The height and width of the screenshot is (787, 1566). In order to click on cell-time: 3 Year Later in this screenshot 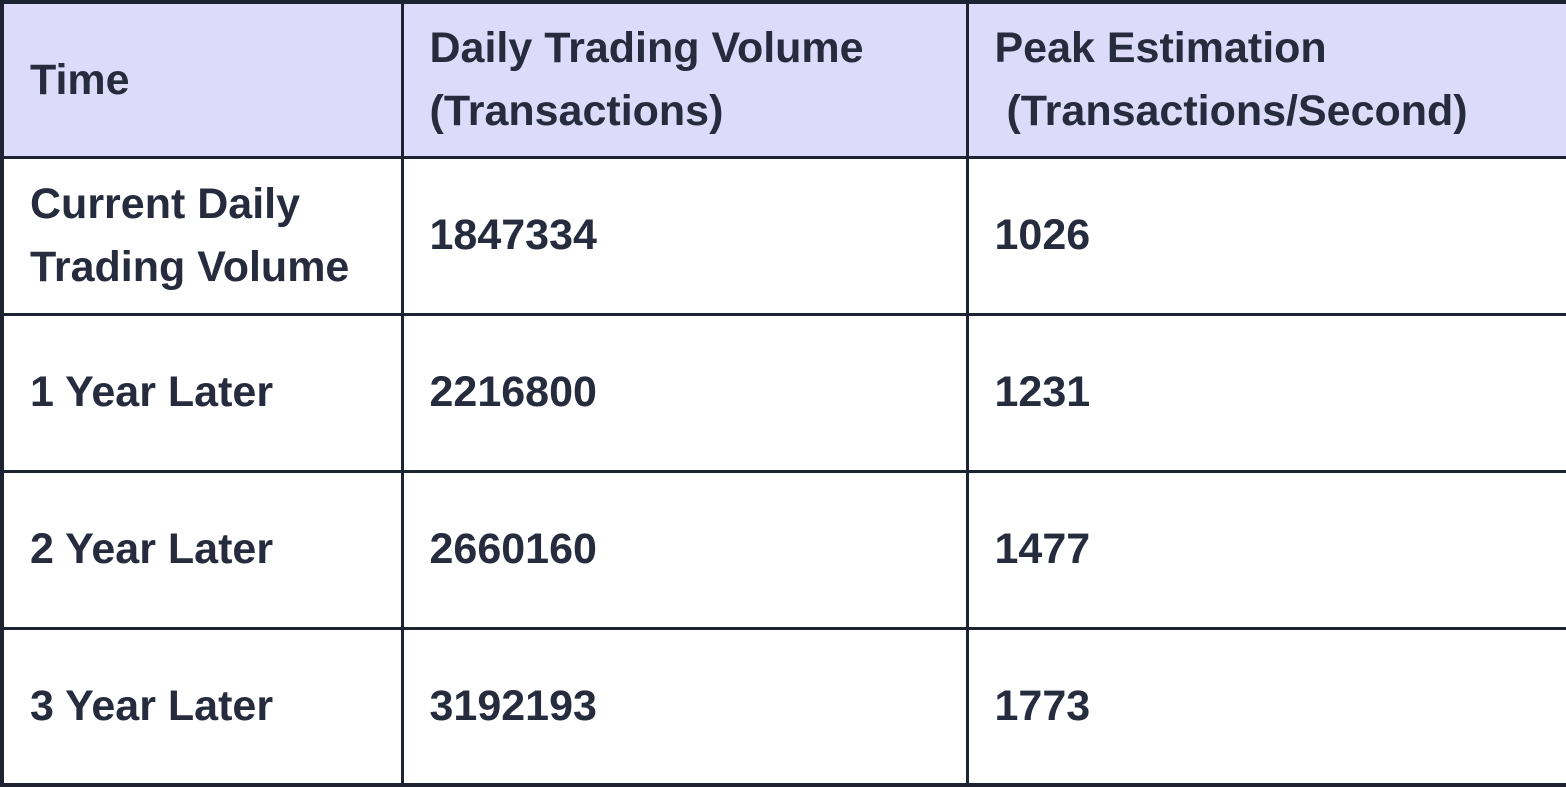, I will do `click(202, 706)`.